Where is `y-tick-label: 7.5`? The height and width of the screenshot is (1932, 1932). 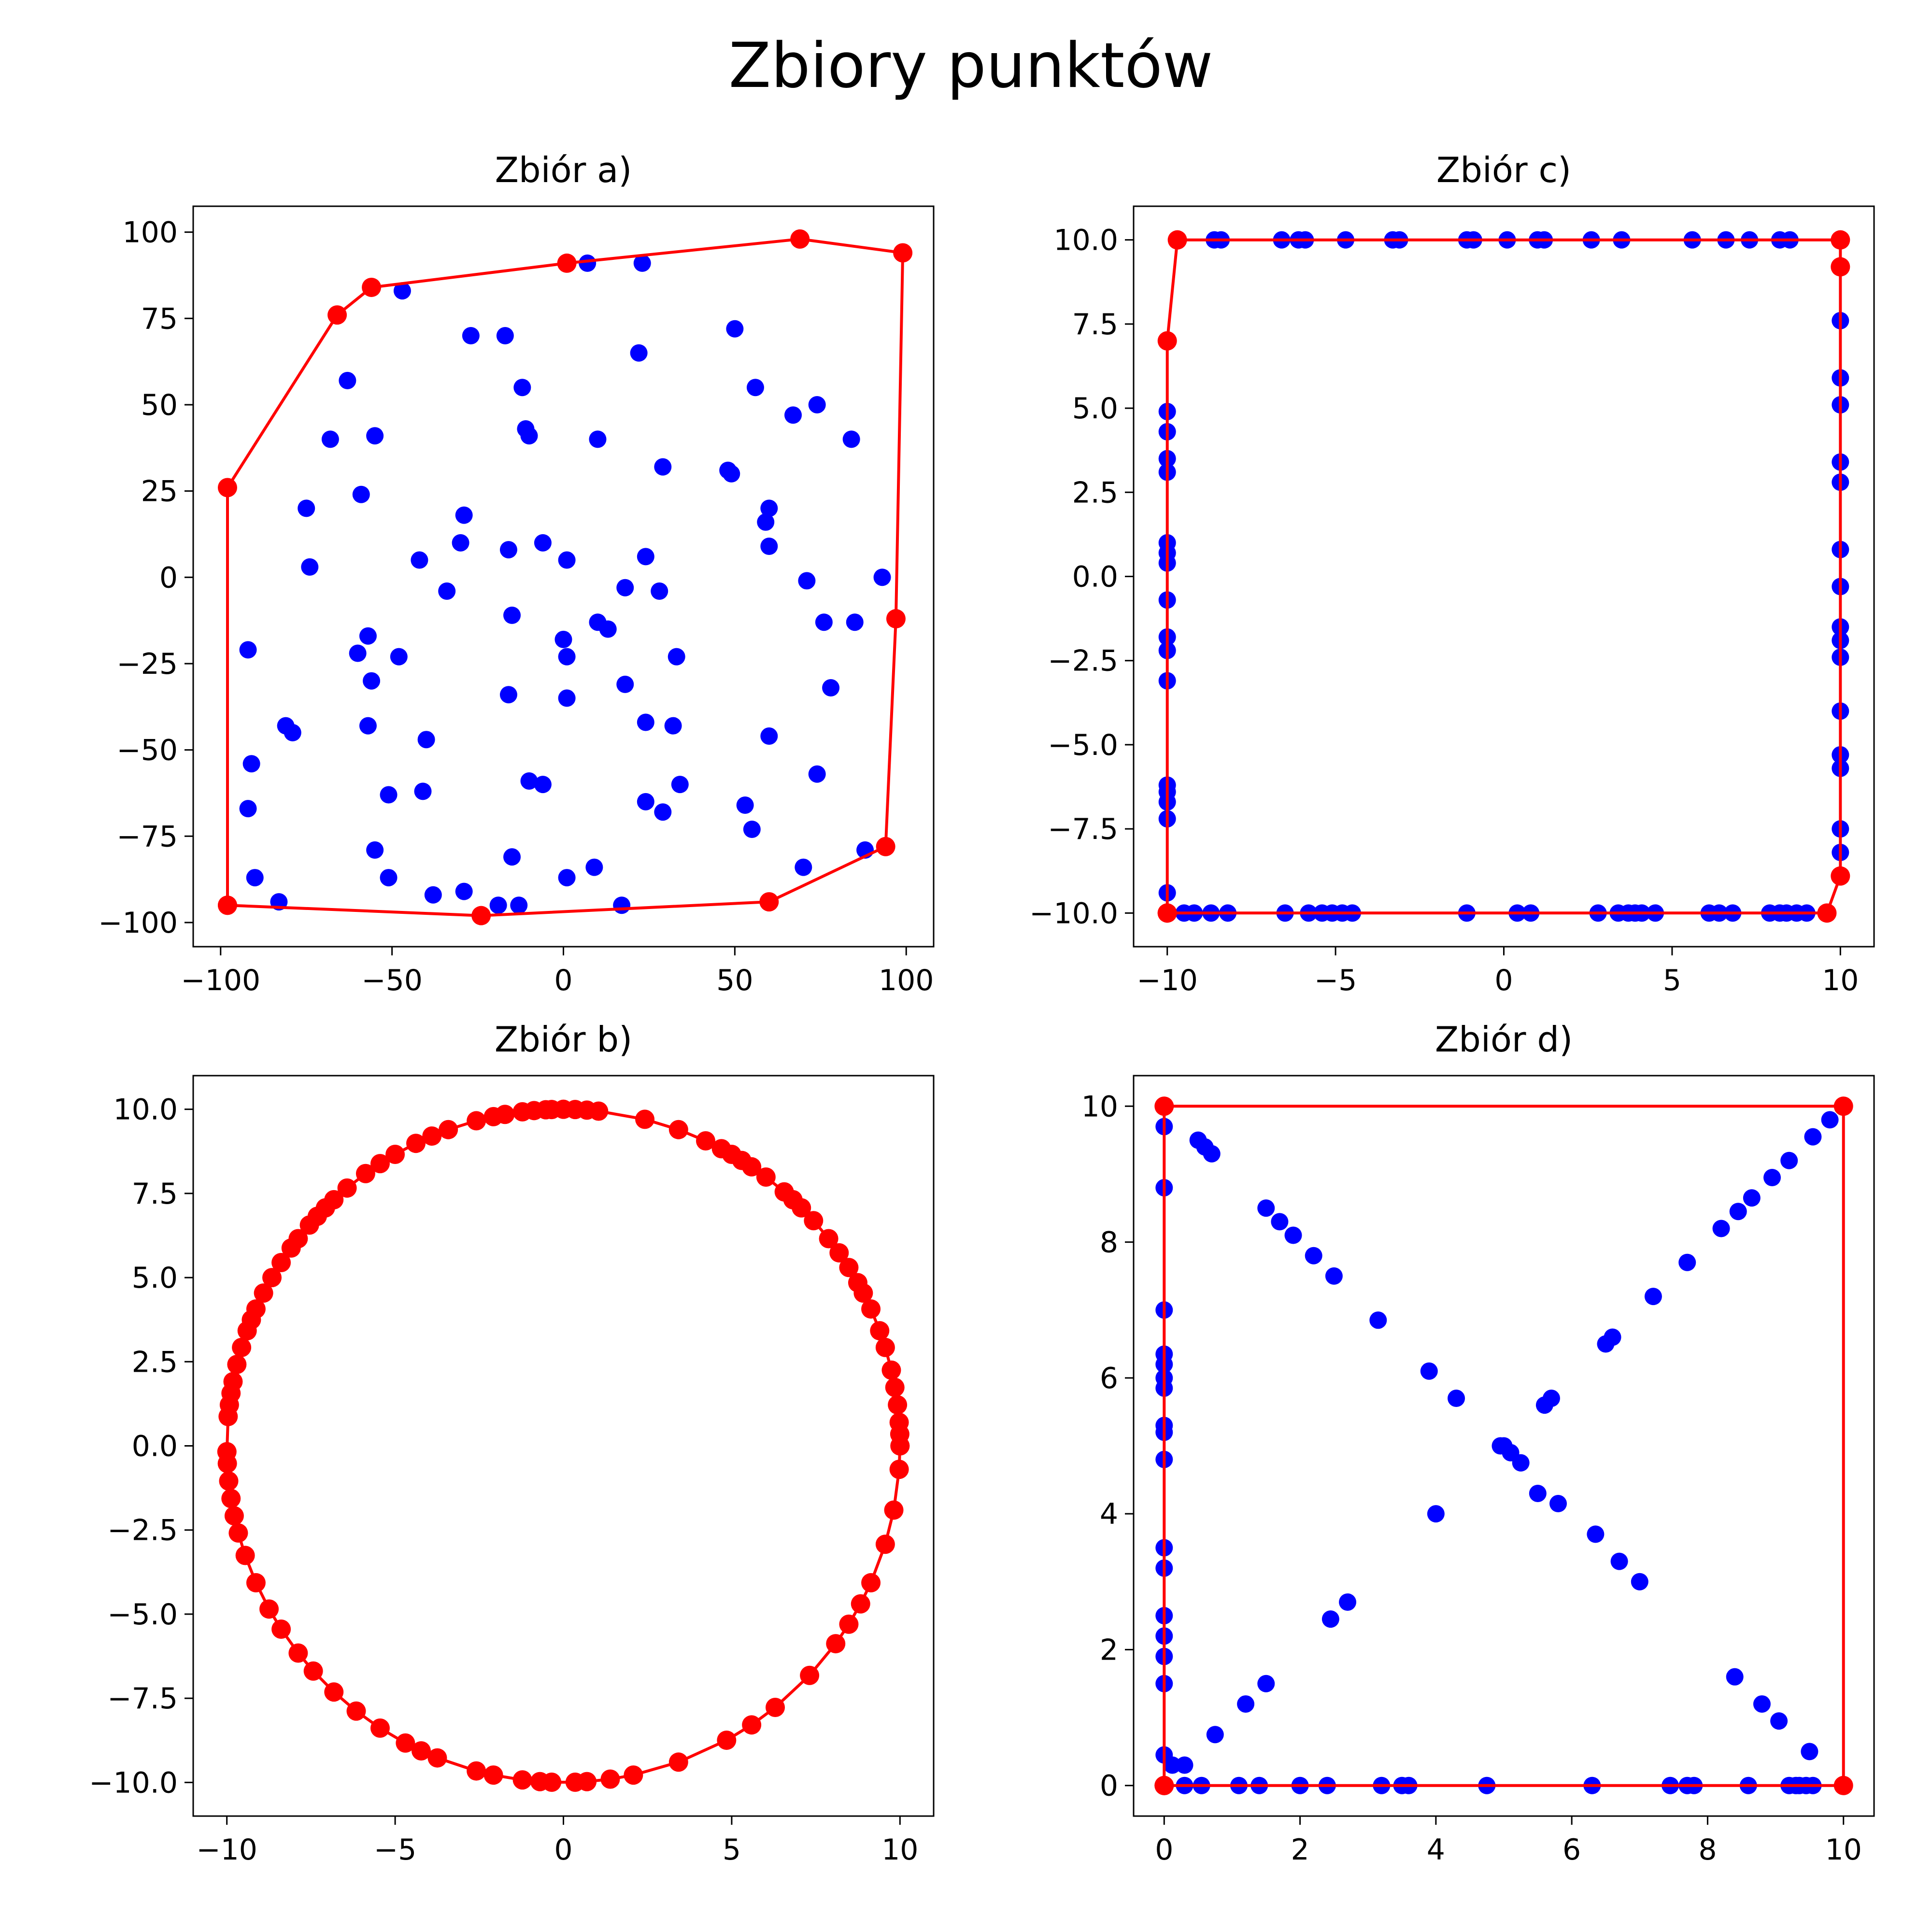
y-tick-label: 7.5 is located at coordinates (1095, 324).